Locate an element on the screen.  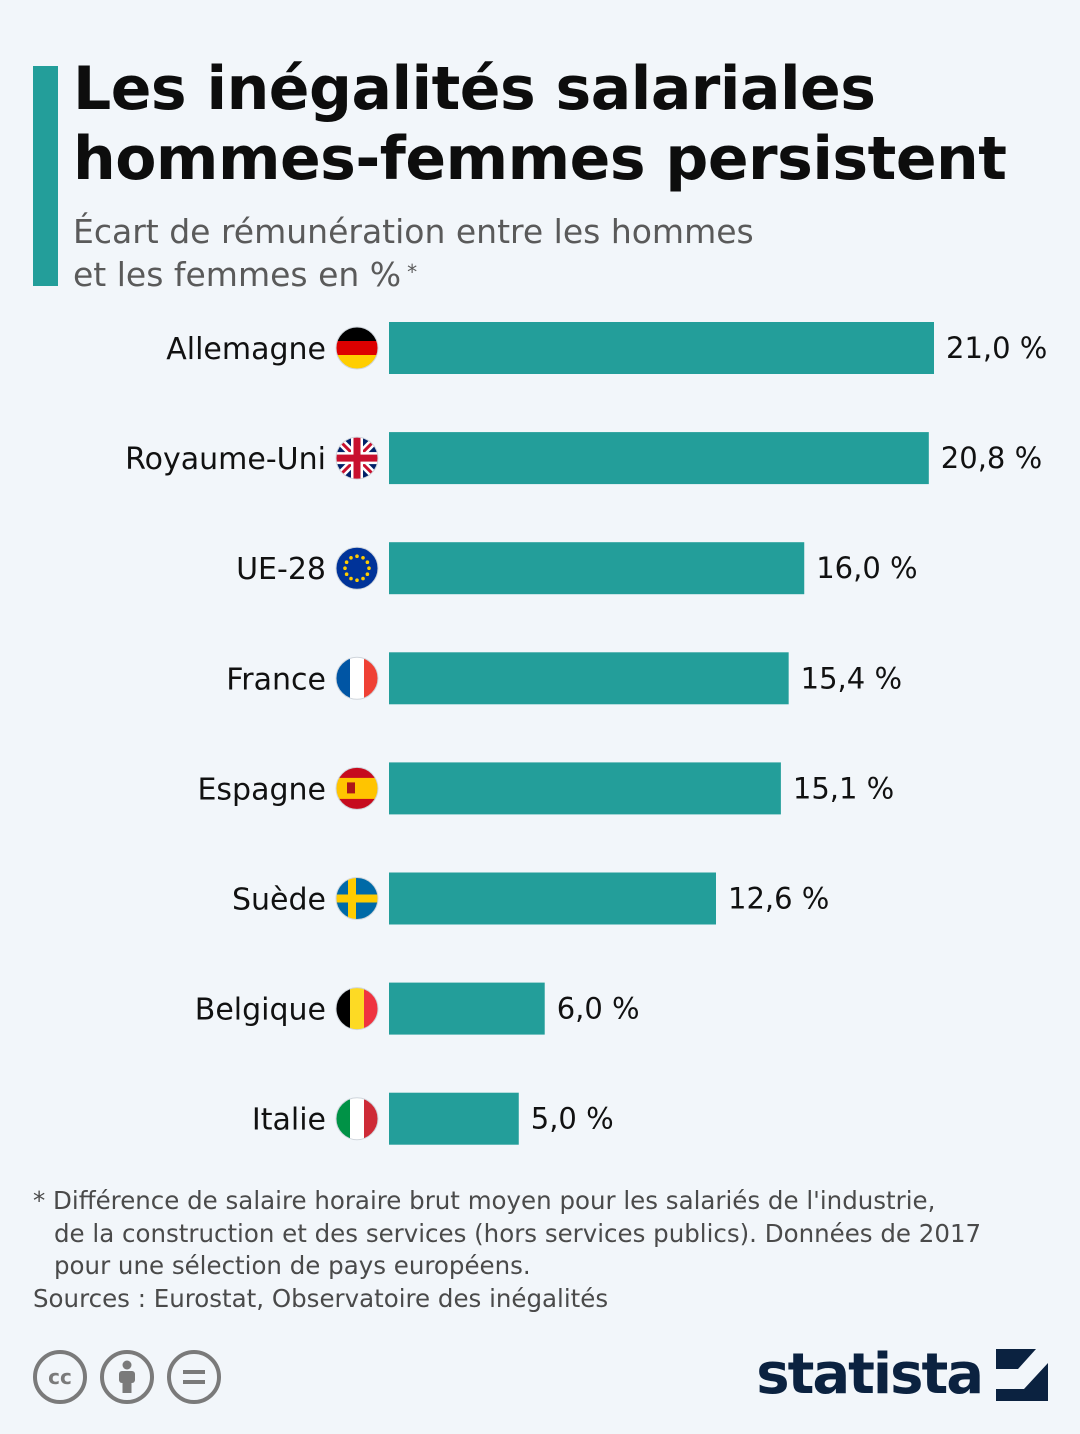
value-label: 5,0 % is located at coordinates (572, 1119).